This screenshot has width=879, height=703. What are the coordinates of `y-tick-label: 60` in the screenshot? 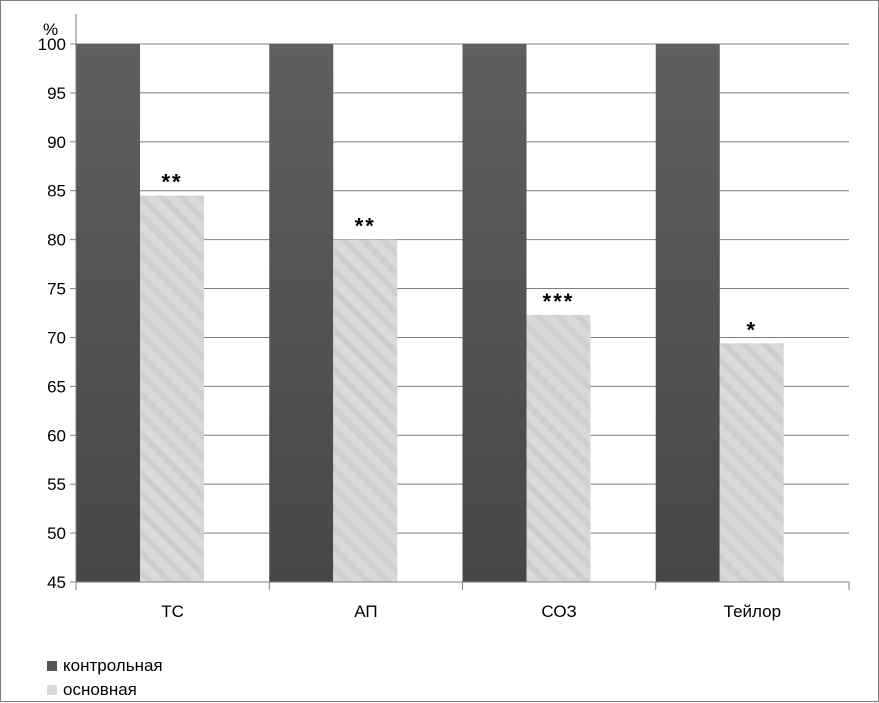 It's located at (56, 435).